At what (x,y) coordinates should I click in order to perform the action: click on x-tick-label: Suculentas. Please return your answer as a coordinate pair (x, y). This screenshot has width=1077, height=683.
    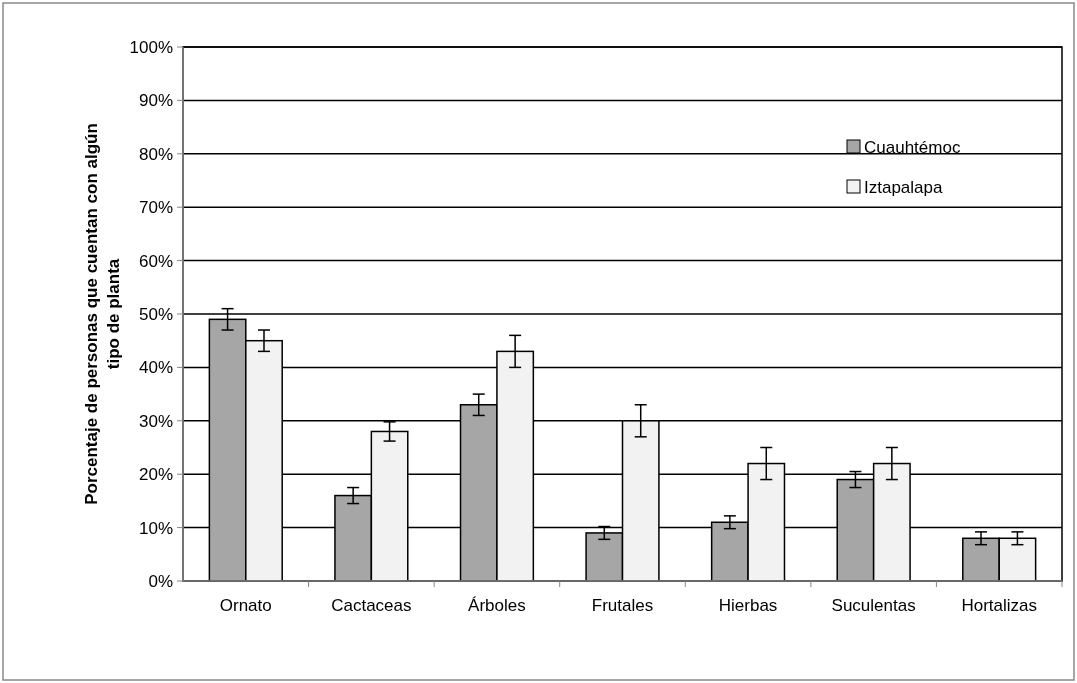
    Looking at the image, I should click on (873, 605).